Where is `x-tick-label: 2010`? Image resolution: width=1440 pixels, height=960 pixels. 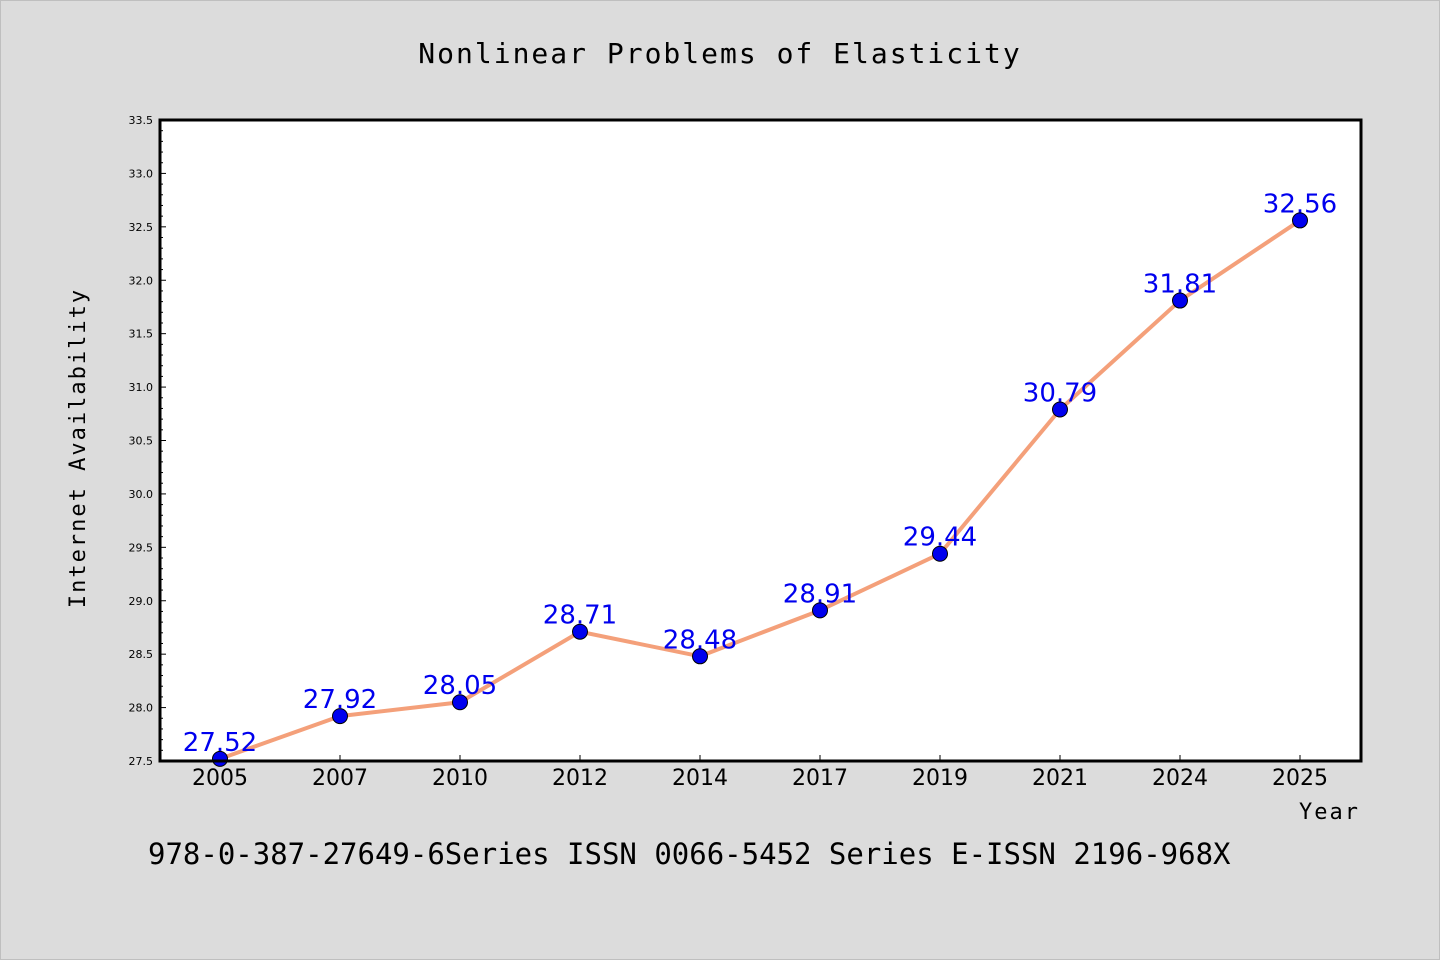
x-tick-label: 2010 is located at coordinates (460, 778).